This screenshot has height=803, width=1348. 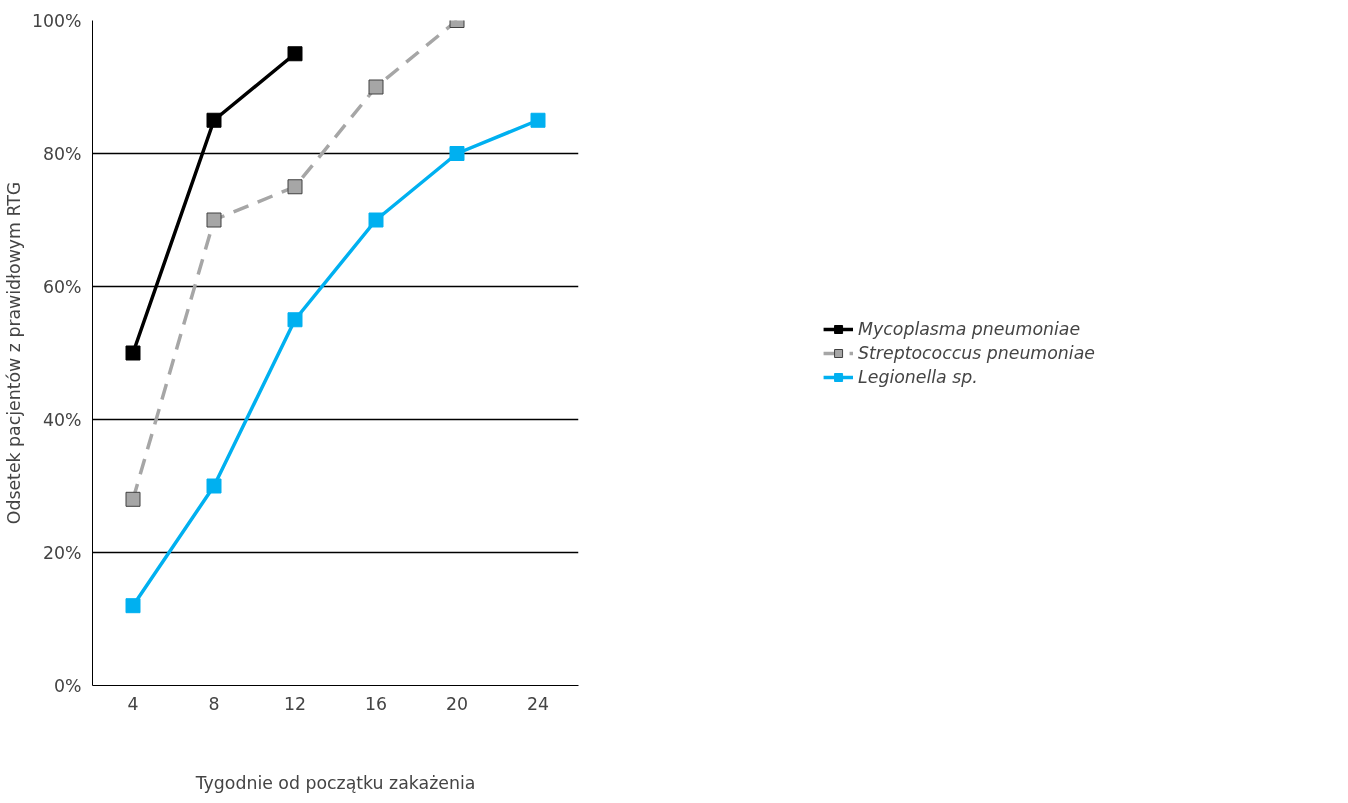 I want to click on y-tick-label: 60%, so click(x=62, y=286).